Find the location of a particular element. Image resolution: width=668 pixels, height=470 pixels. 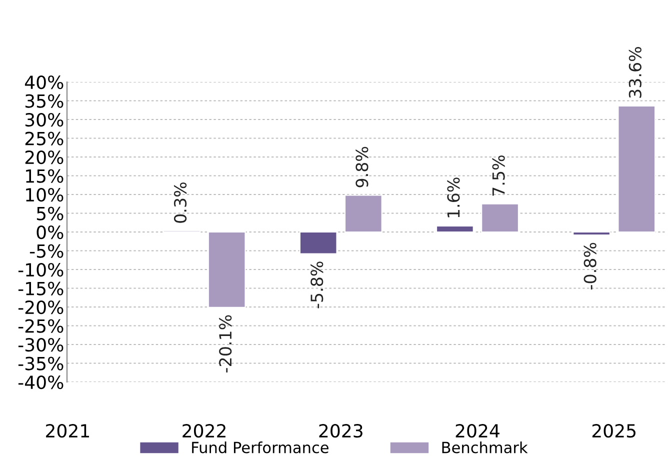

y-tick-label: -25% is located at coordinates (41, 326).